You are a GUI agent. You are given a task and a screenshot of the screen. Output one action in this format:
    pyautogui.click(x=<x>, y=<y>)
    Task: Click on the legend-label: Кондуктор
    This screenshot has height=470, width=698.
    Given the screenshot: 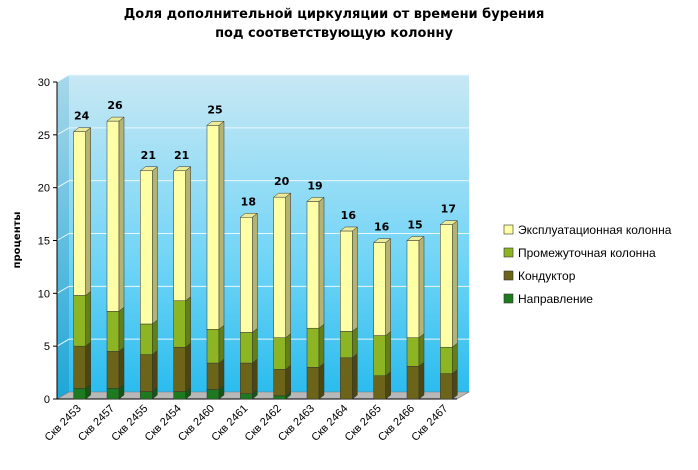 What is the action you would take?
    pyautogui.click(x=547, y=276)
    